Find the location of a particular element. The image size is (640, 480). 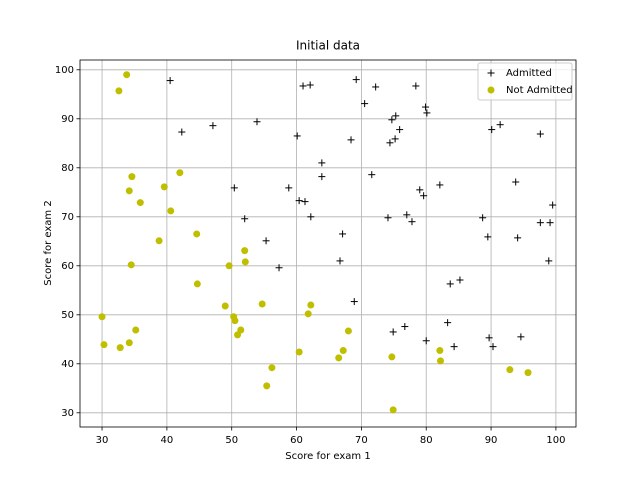

x-tick-label: 30 is located at coordinates (102, 440).